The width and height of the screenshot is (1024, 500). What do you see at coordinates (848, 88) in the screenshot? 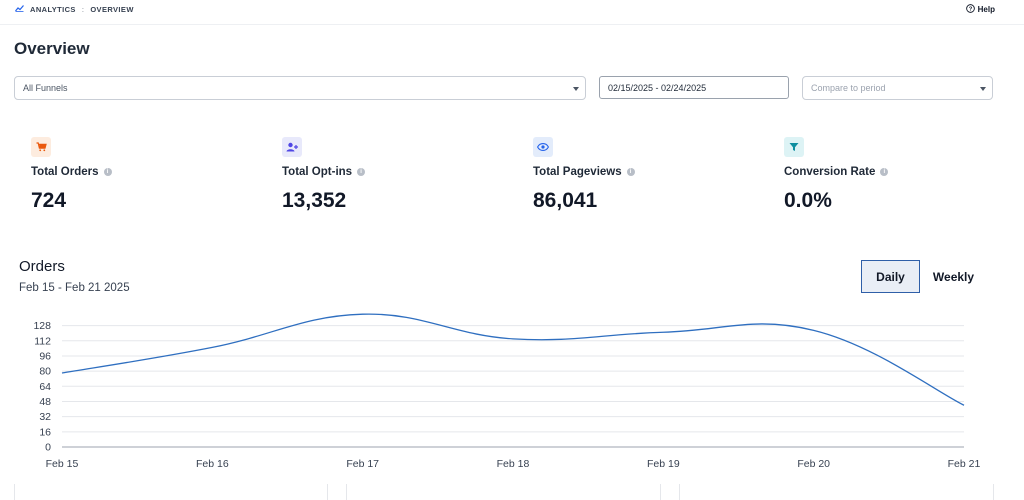
I see `compare-period-placeholder: Compare to period` at bounding box center [848, 88].